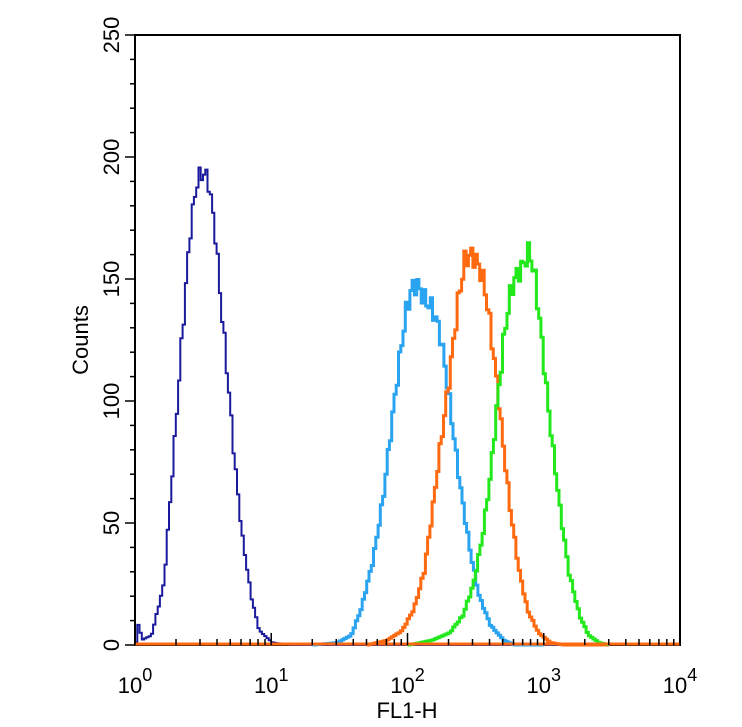 This screenshot has width=742, height=727. I want to click on y-tick-label: 200, so click(111, 157).